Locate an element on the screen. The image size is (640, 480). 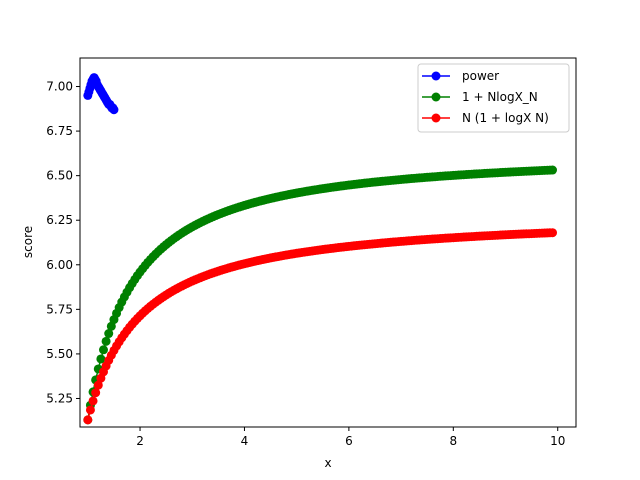
legend-item-nlogx: 1 + NlogX_N is located at coordinates (480, 97).